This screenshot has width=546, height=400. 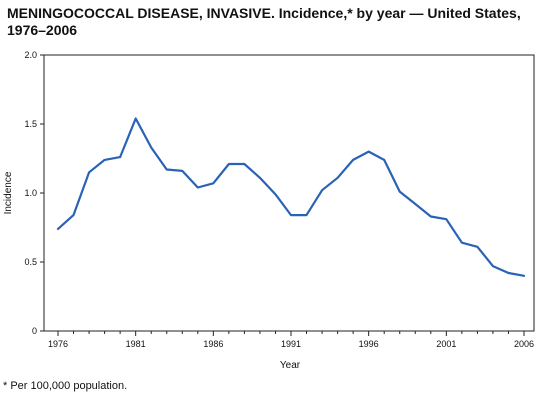 What do you see at coordinates (290, 365) in the screenshot?
I see `x-axis-title: Year` at bounding box center [290, 365].